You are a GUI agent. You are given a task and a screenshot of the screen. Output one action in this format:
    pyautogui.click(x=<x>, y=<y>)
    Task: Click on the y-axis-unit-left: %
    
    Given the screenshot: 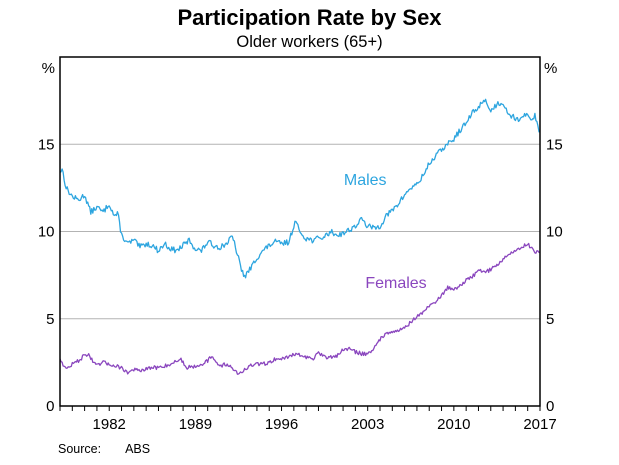 What is the action you would take?
    pyautogui.click(x=48, y=68)
    